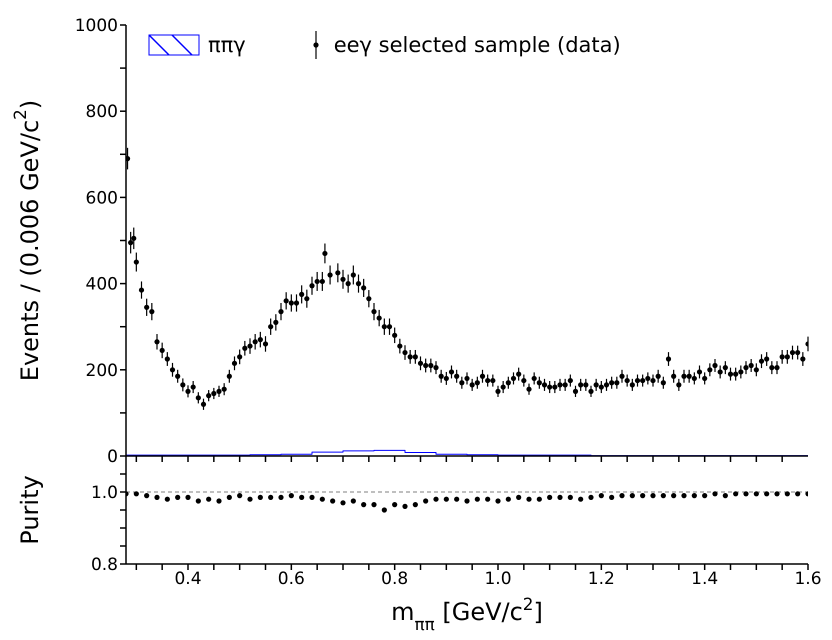  Describe the element at coordinates (498, 579) in the screenshot. I see `x-tick-label: 1.0` at that location.